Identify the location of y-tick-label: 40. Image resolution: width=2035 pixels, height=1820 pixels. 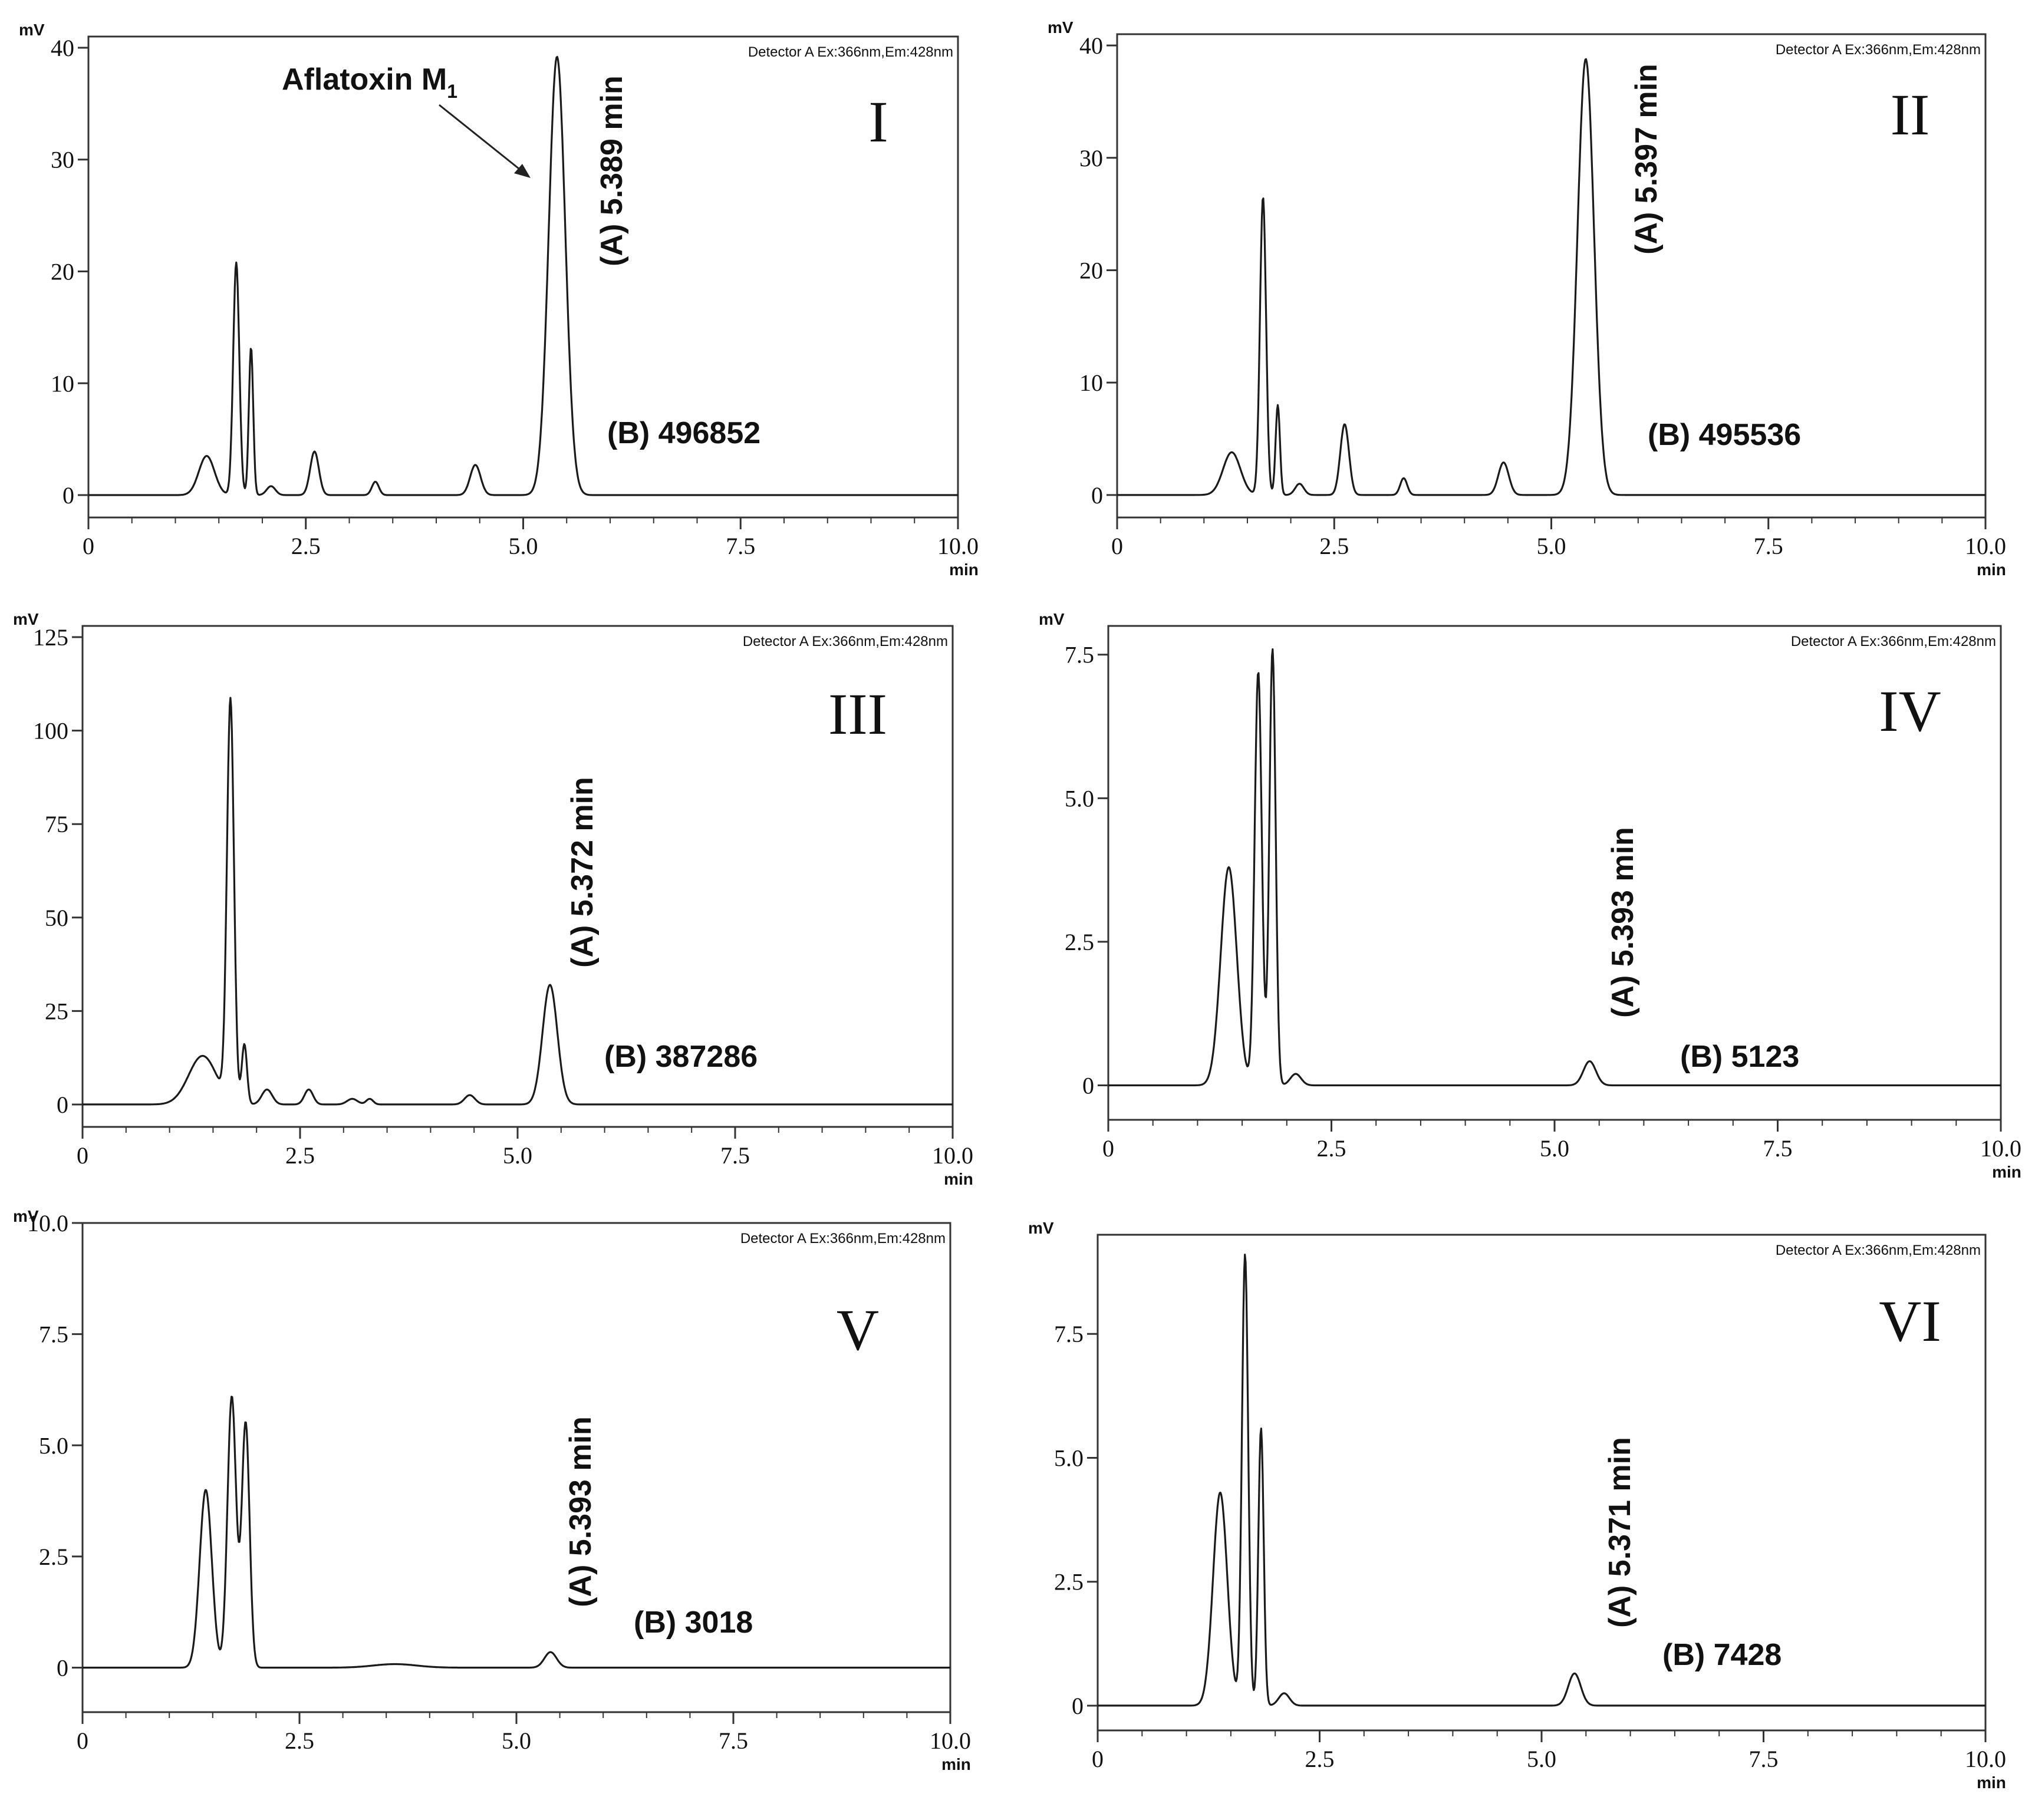
(62, 48).